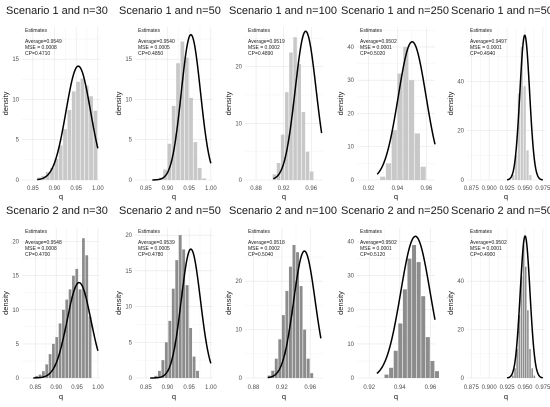 The height and width of the screenshot is (407, 550). What do you see at coordinates (128, 272) in the screenshot?
I see `y-tick-label: 15` at bounding box center [128, 272].